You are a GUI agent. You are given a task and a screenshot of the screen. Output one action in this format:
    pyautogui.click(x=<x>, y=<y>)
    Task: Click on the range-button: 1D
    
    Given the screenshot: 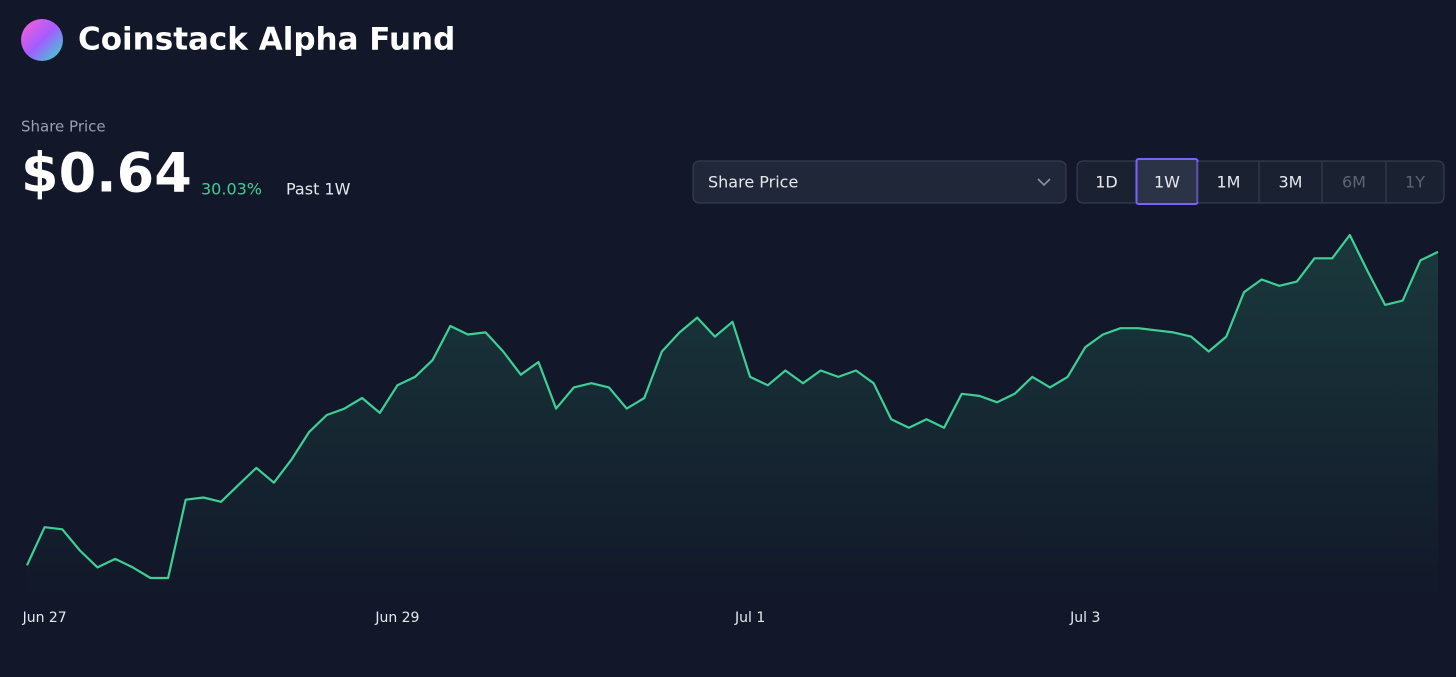 What is the action you would take?
    pyautogui.click(x=1106, y=182)
    